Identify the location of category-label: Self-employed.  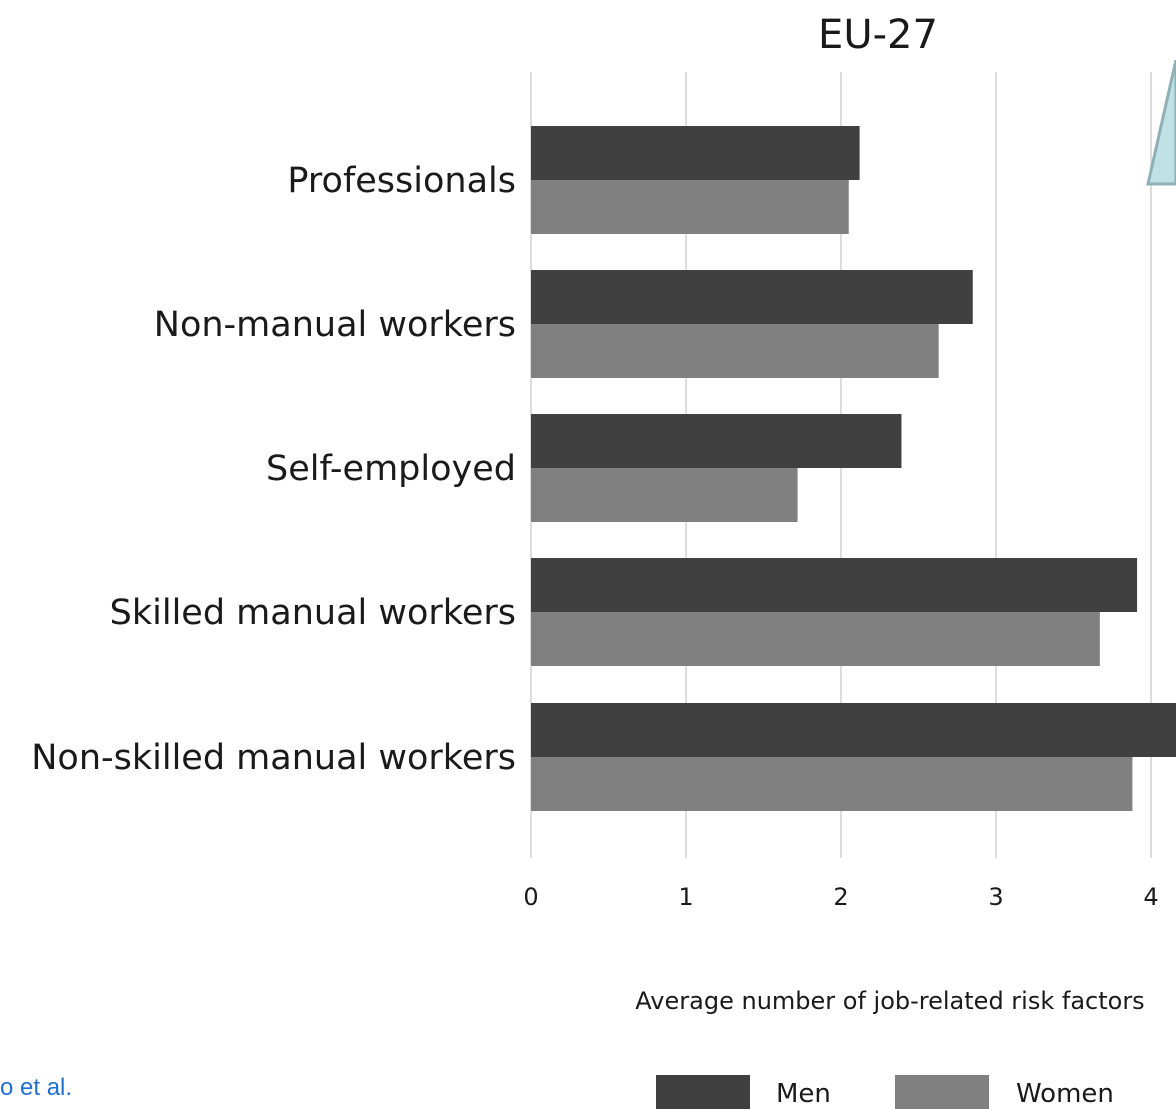
(391, 469).